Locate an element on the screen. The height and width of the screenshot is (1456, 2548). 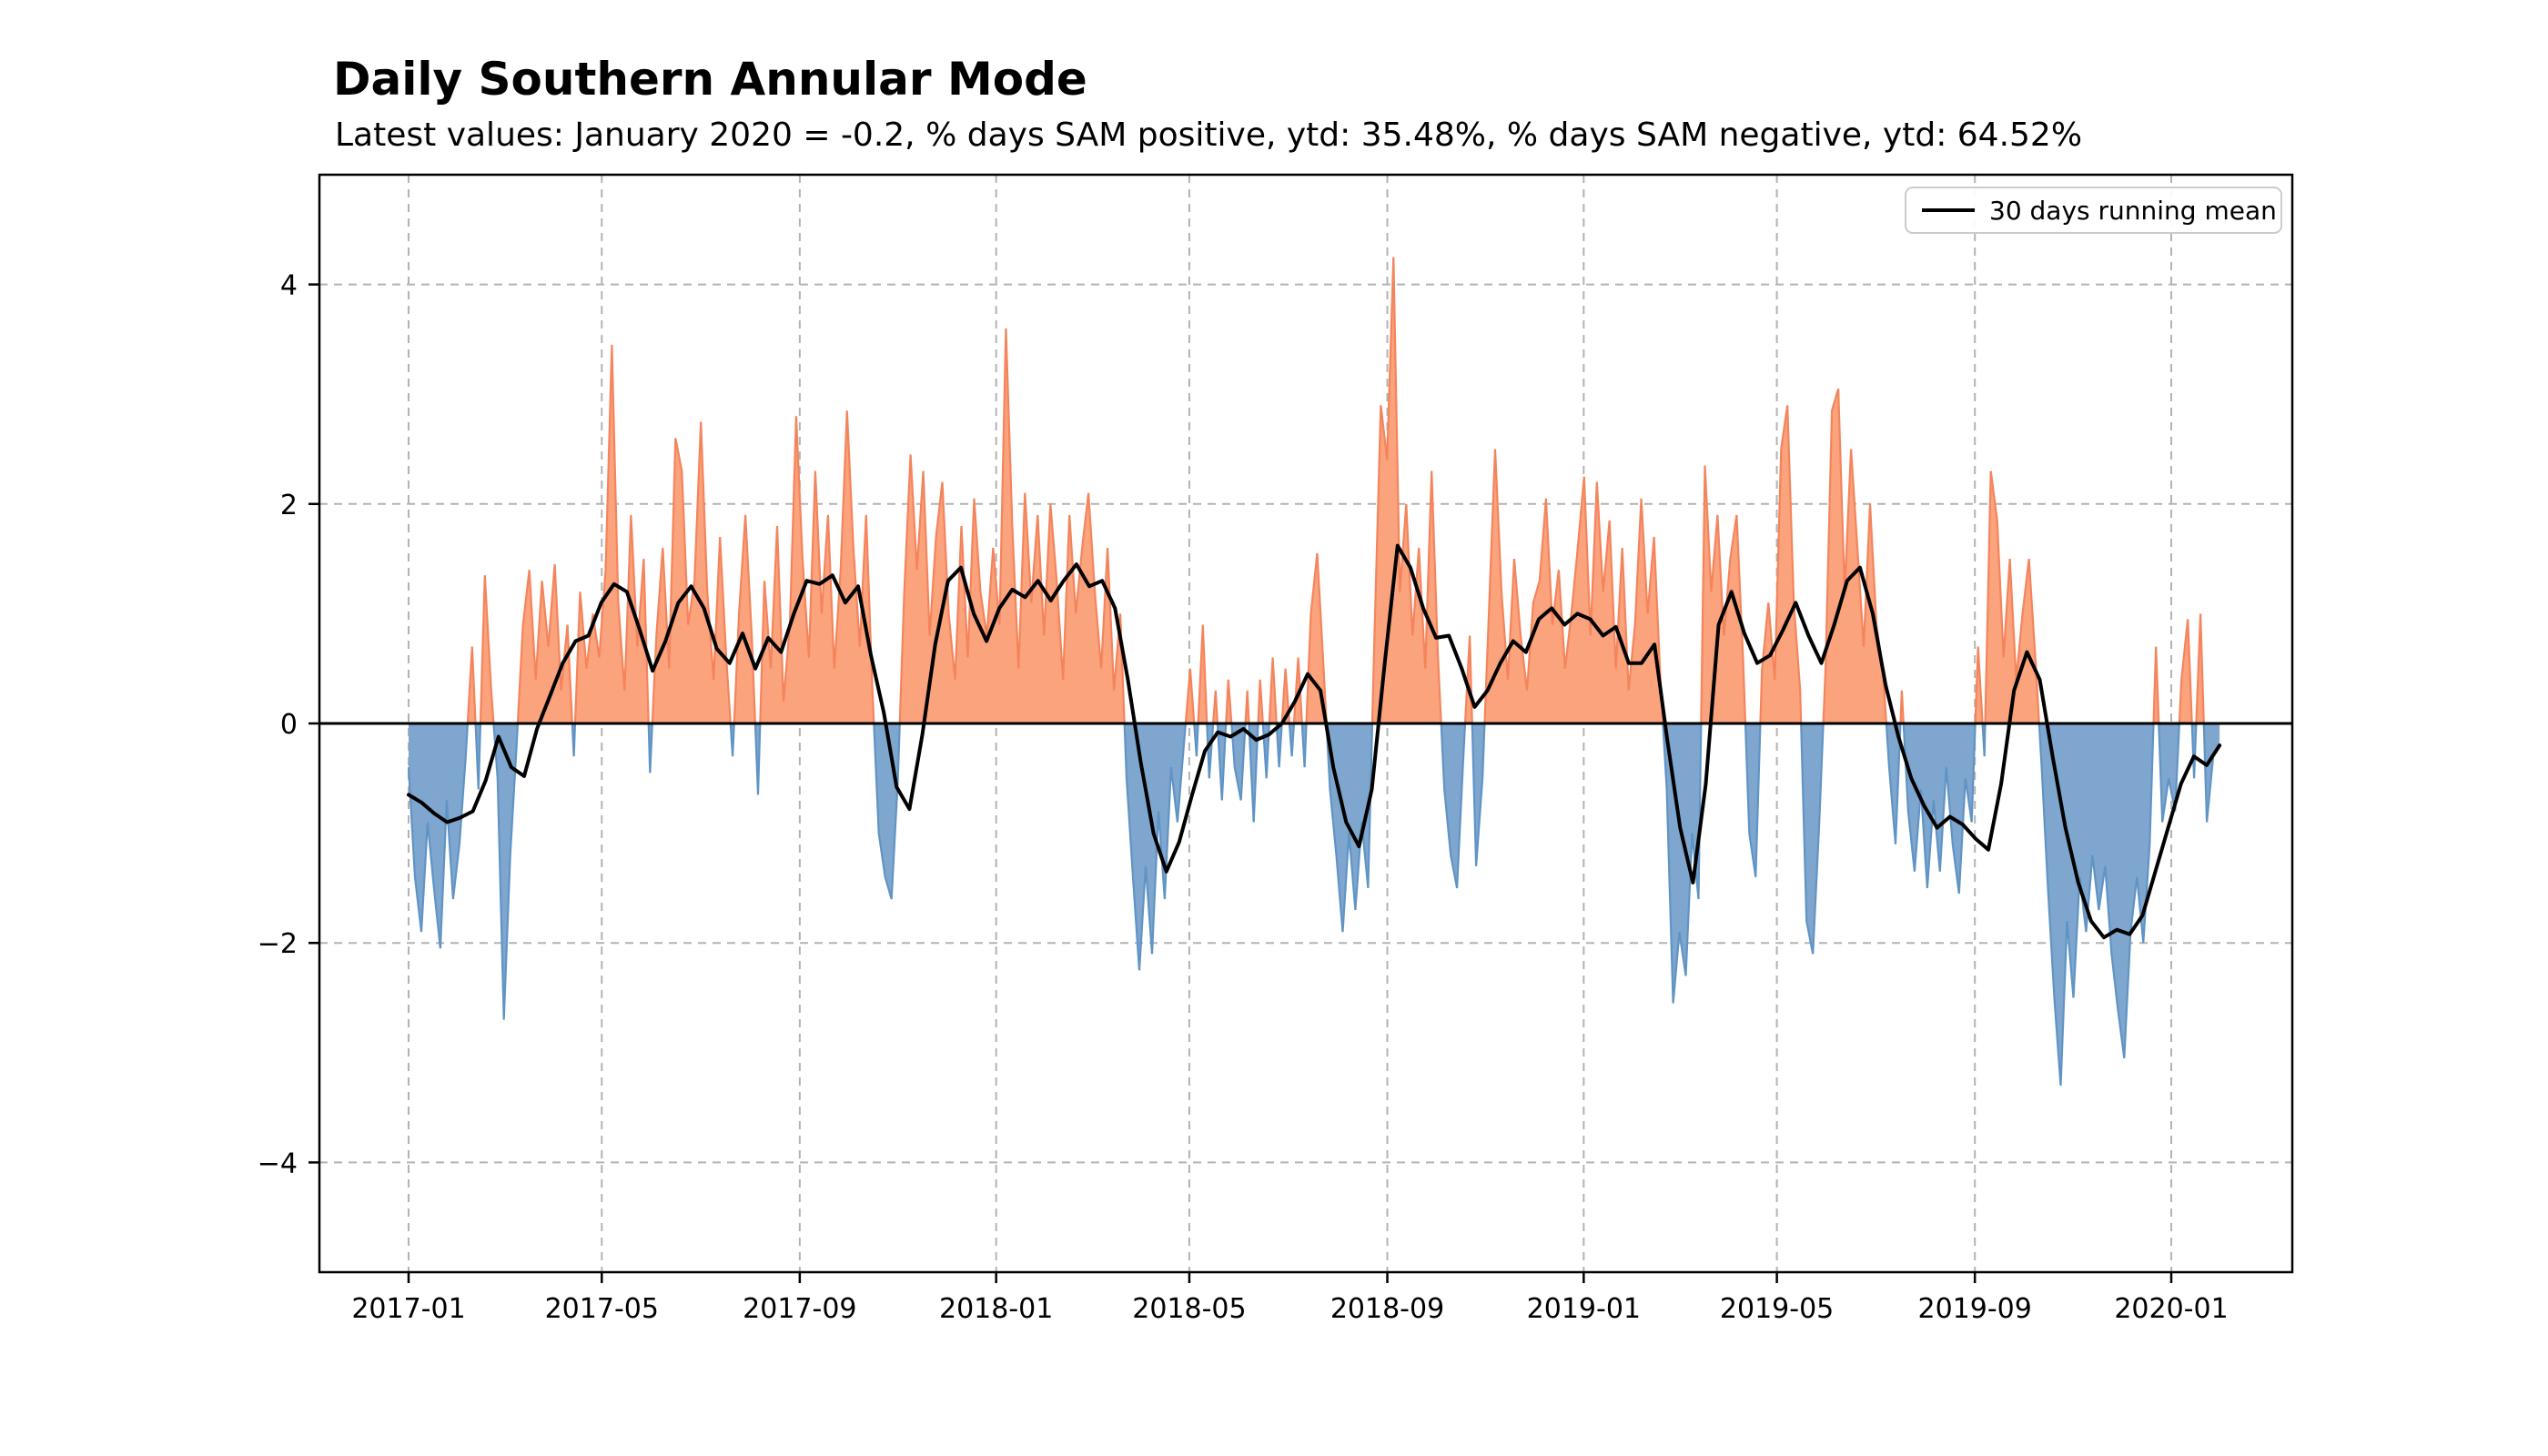
chart-title: Daily Southern Annular Mode is located at coordinates (710, 80).